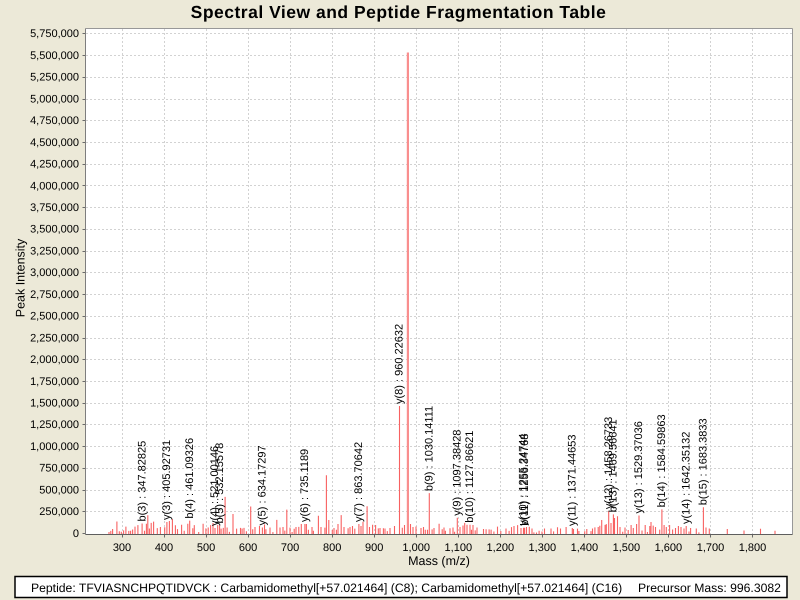 The width and height of the screenshot is (800, 600). What do you see at coordinates (122, 548) in the screenshot?
I see `svg-text: 300` at bounding box center [122, 548].